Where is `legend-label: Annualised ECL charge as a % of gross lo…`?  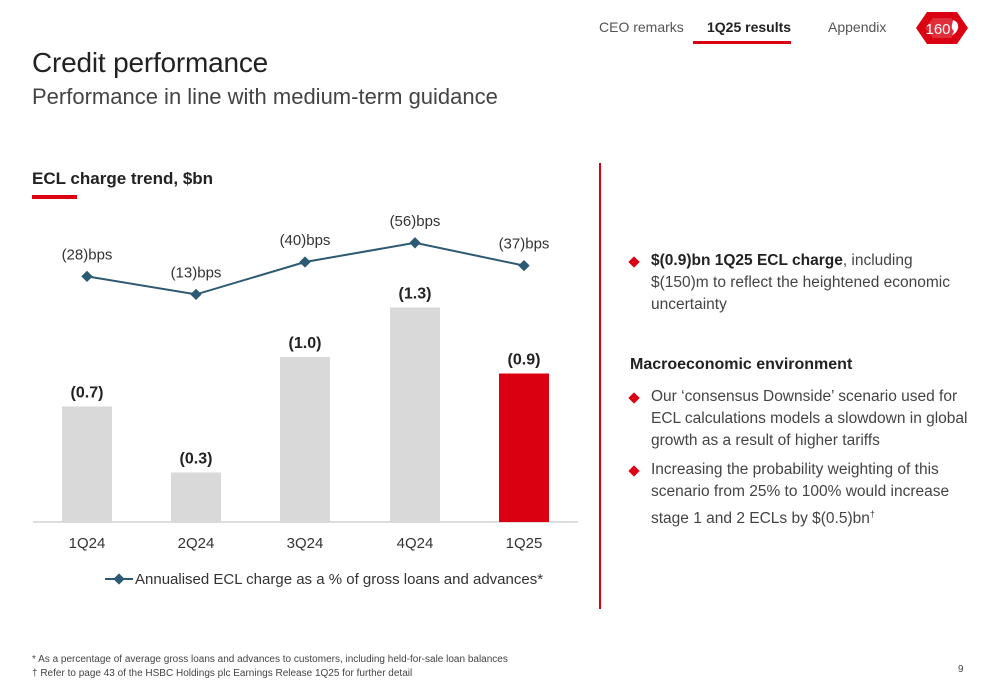
legend-label: Annualised ECL charge as a % of gross lo… is located at coordinates (339, 579).